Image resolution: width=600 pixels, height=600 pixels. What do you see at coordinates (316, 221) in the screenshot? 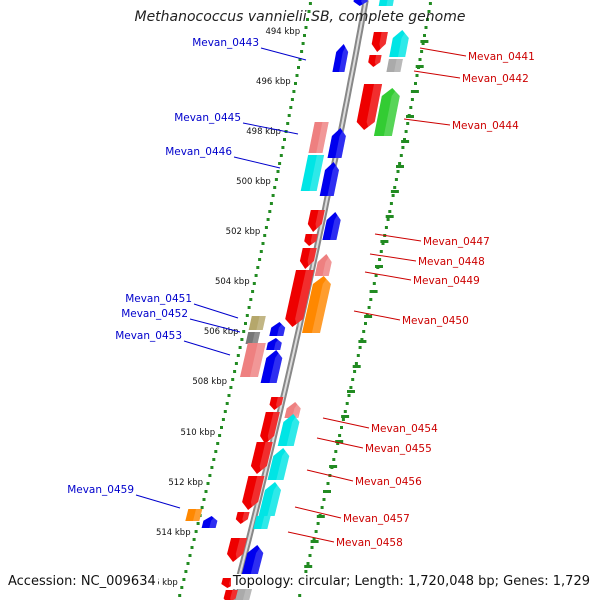
I see `gene-arrow-red` at bounding box center [316, 221].